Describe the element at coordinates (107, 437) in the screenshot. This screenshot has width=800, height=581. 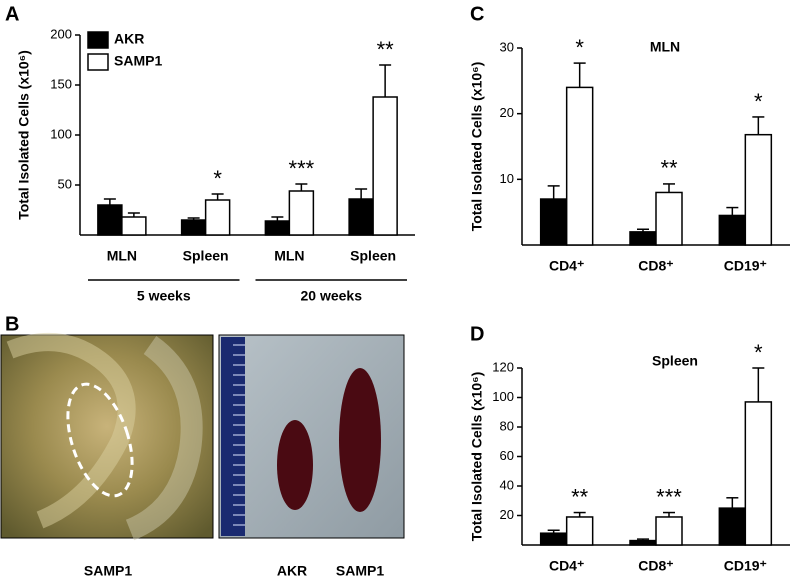
I see `photo-left` at that location.